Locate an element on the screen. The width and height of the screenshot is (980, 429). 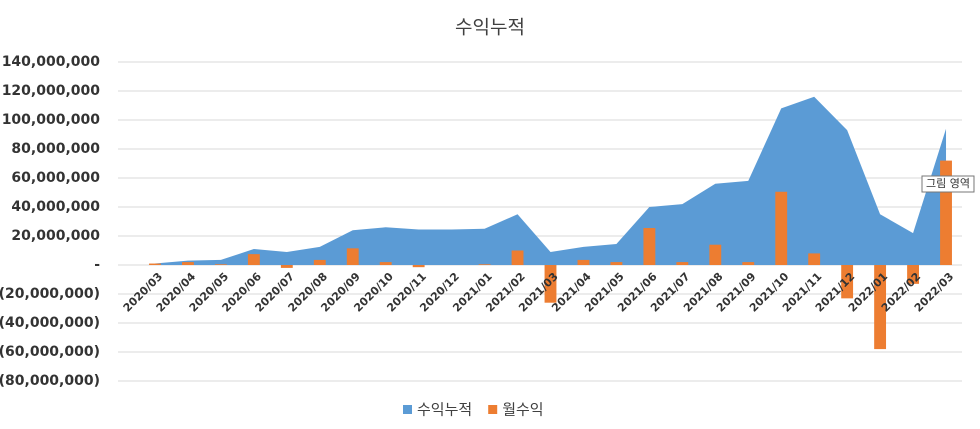
legend-label: 월수익 is located at coordinates (522, 410).